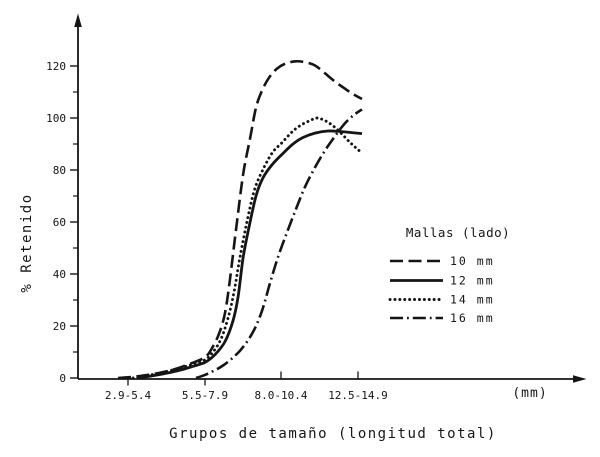  What do you see at coordinates (128, 395) in the screenshot?
I see `x-tick-label: 2.9-5.4` at bounding box center [128, 395].